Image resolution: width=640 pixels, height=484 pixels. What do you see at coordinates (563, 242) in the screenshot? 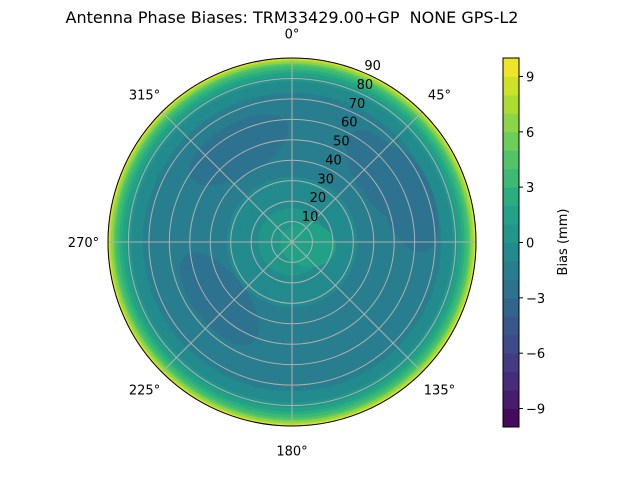
I see `colorbar-label: Bias (mm)` at bounding box center [563, 242].